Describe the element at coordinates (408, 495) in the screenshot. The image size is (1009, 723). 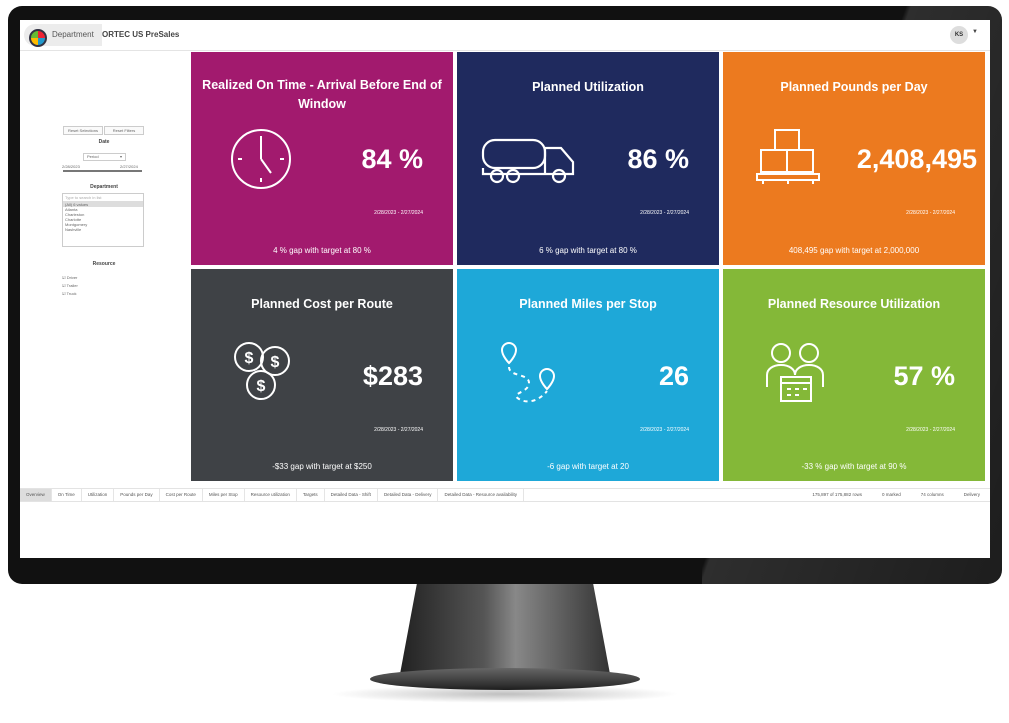
I see `tab-detailed-delivery: Detailed Data - Delivery` at that location.